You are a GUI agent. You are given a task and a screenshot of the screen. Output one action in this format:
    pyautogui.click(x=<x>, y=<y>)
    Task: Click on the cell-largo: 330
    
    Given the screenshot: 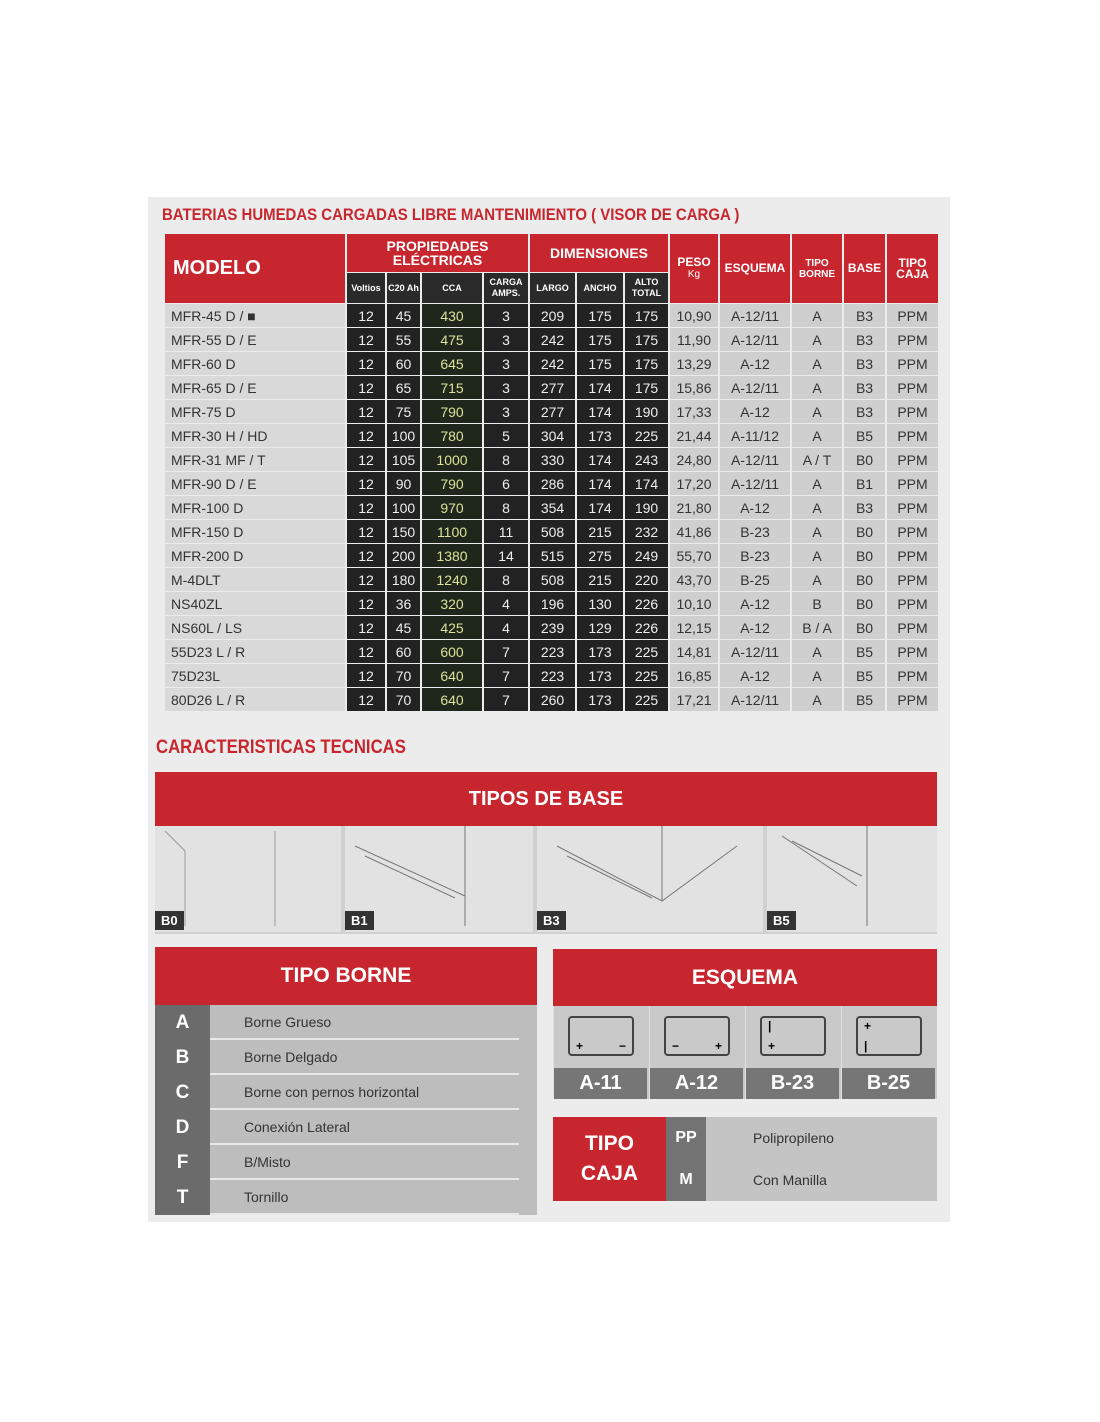 What is the action you would take?
    pyautogui.click(x=552, y=459)
    